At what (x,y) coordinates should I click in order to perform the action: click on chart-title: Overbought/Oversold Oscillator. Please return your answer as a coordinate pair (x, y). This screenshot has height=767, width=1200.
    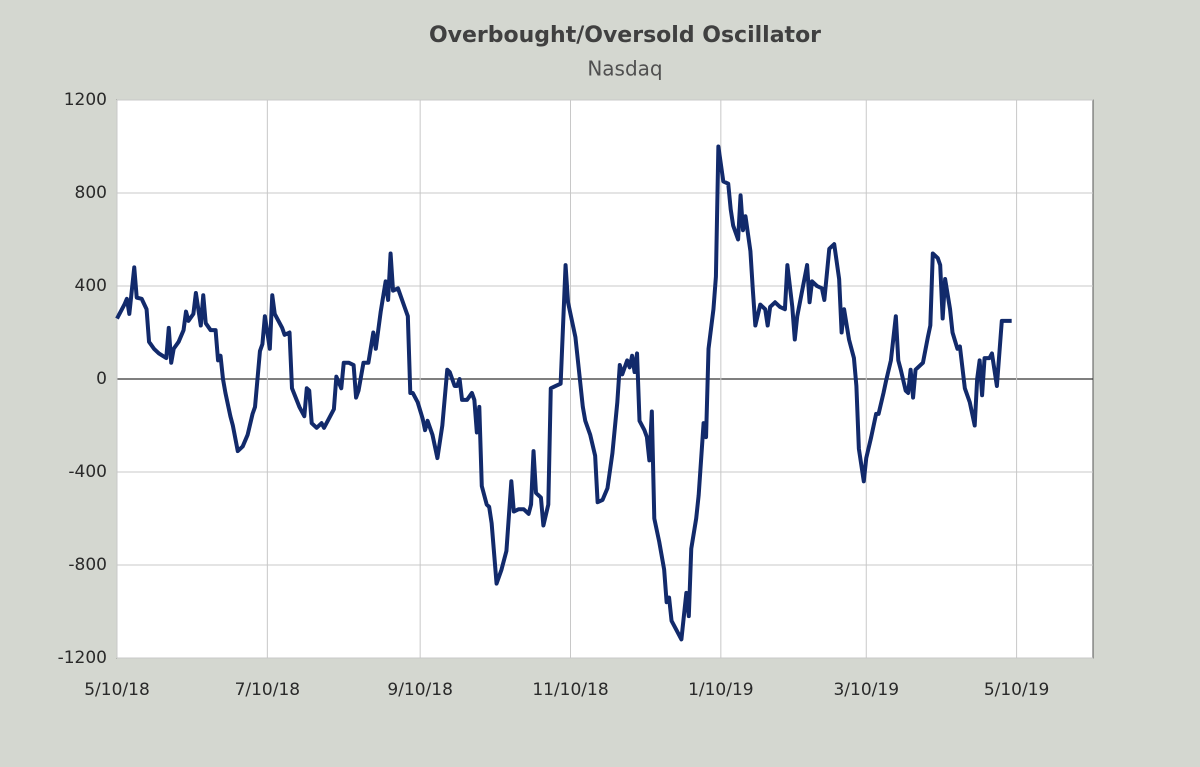
    Looking at the image, I should click on (625, 35).